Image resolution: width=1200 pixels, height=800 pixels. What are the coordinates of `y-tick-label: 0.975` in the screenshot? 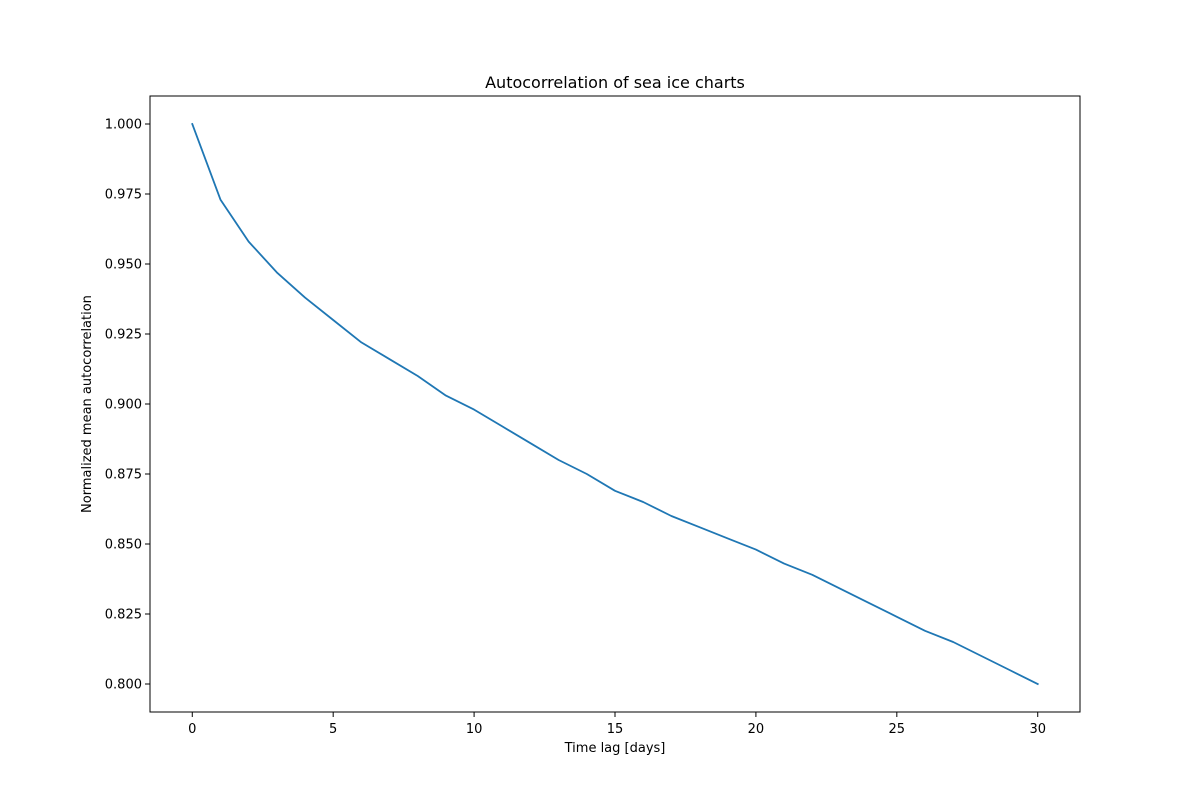 It's located at (123, 195).